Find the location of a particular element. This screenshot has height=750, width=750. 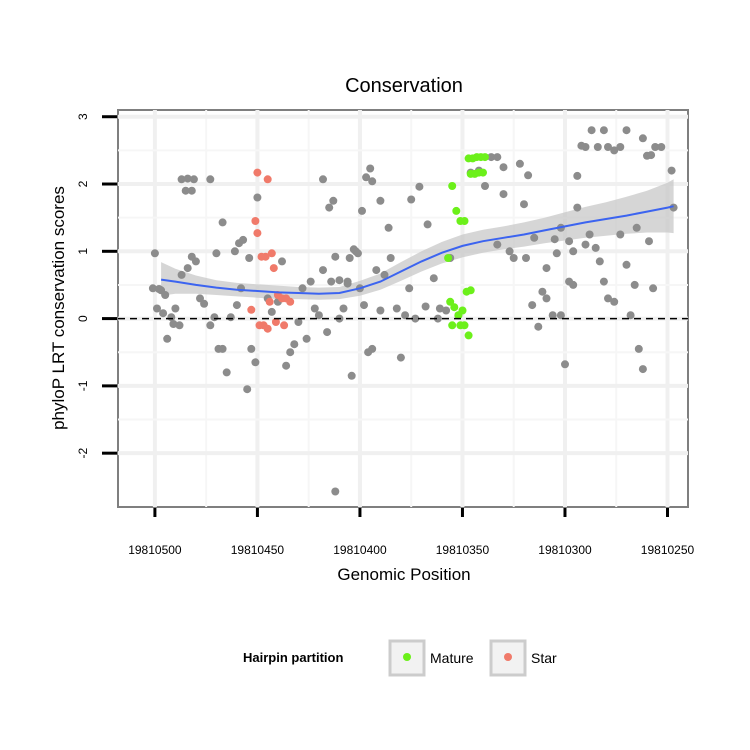

x-tick-label: 19810250 is located at coordinates (668, 550).